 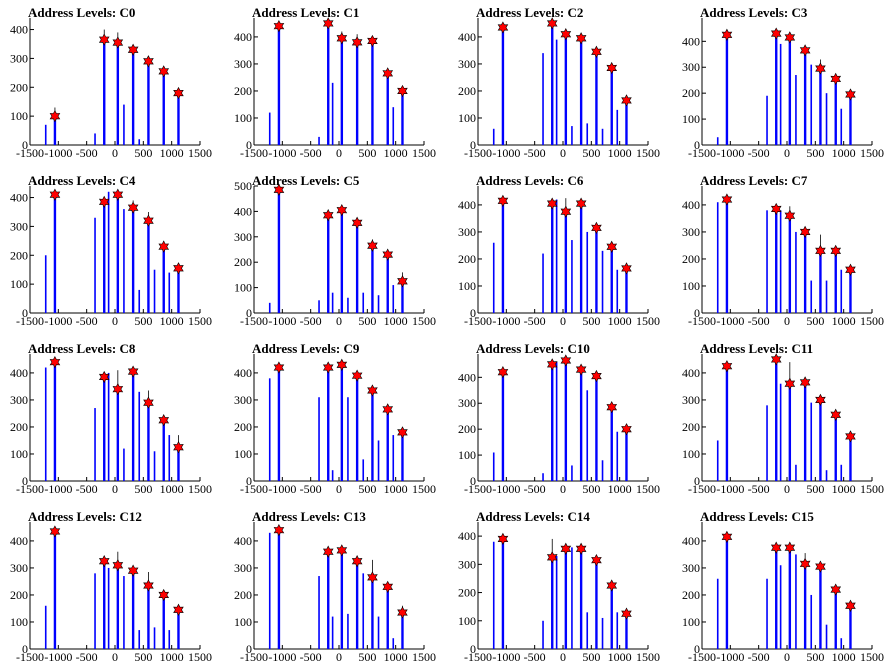 I want to click on x-tick-label: 1500, so click(x=872, y=321).